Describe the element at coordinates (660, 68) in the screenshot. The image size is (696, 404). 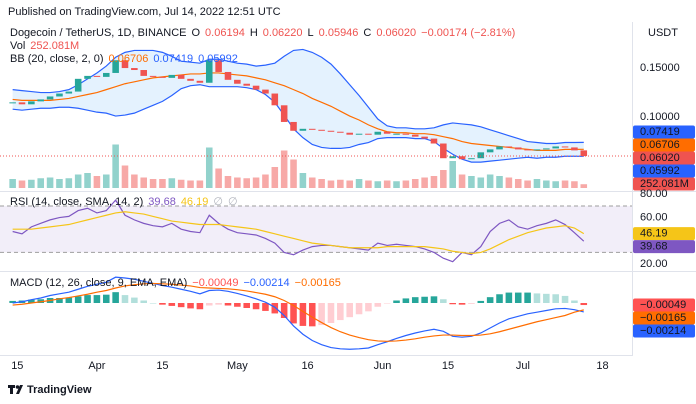
I see `y-tick-label: 0.15000` at that location.